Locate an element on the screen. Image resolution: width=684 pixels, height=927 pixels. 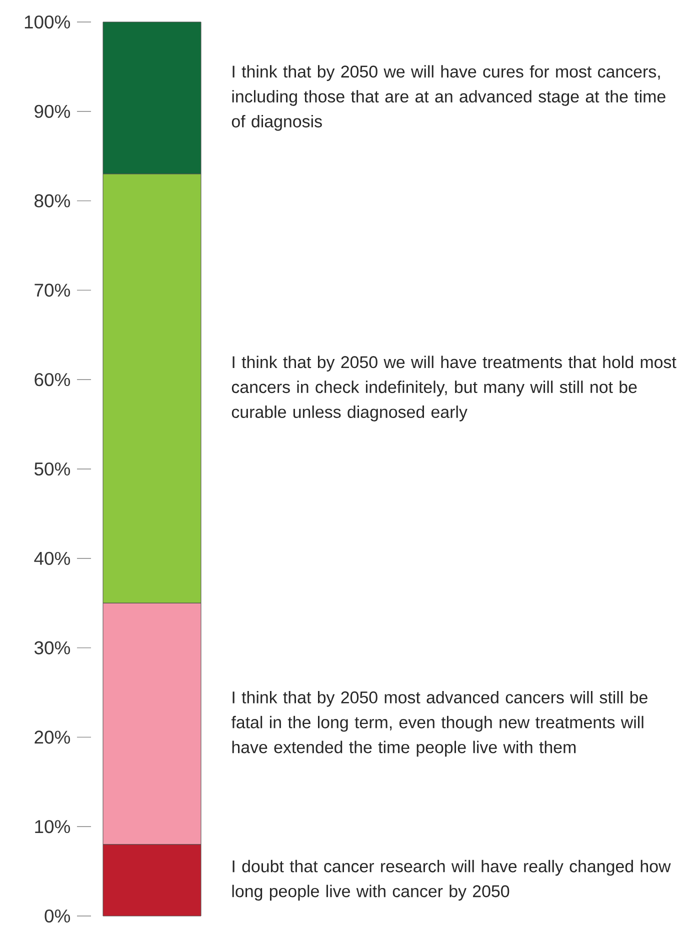
series-label: I doubt that cancer research will have really changed how long people live with cancer by 2050 is located at coordinates (451, 880).